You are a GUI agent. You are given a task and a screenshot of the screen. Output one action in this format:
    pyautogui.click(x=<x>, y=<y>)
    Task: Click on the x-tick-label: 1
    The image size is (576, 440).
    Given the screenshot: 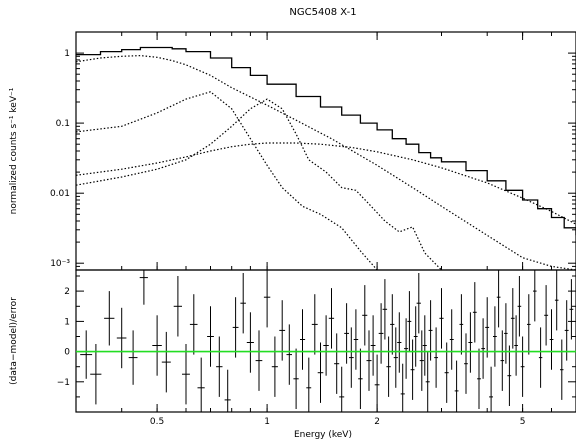 What is the action you would take?
    pyautogui.click(x=267, y=422)
    